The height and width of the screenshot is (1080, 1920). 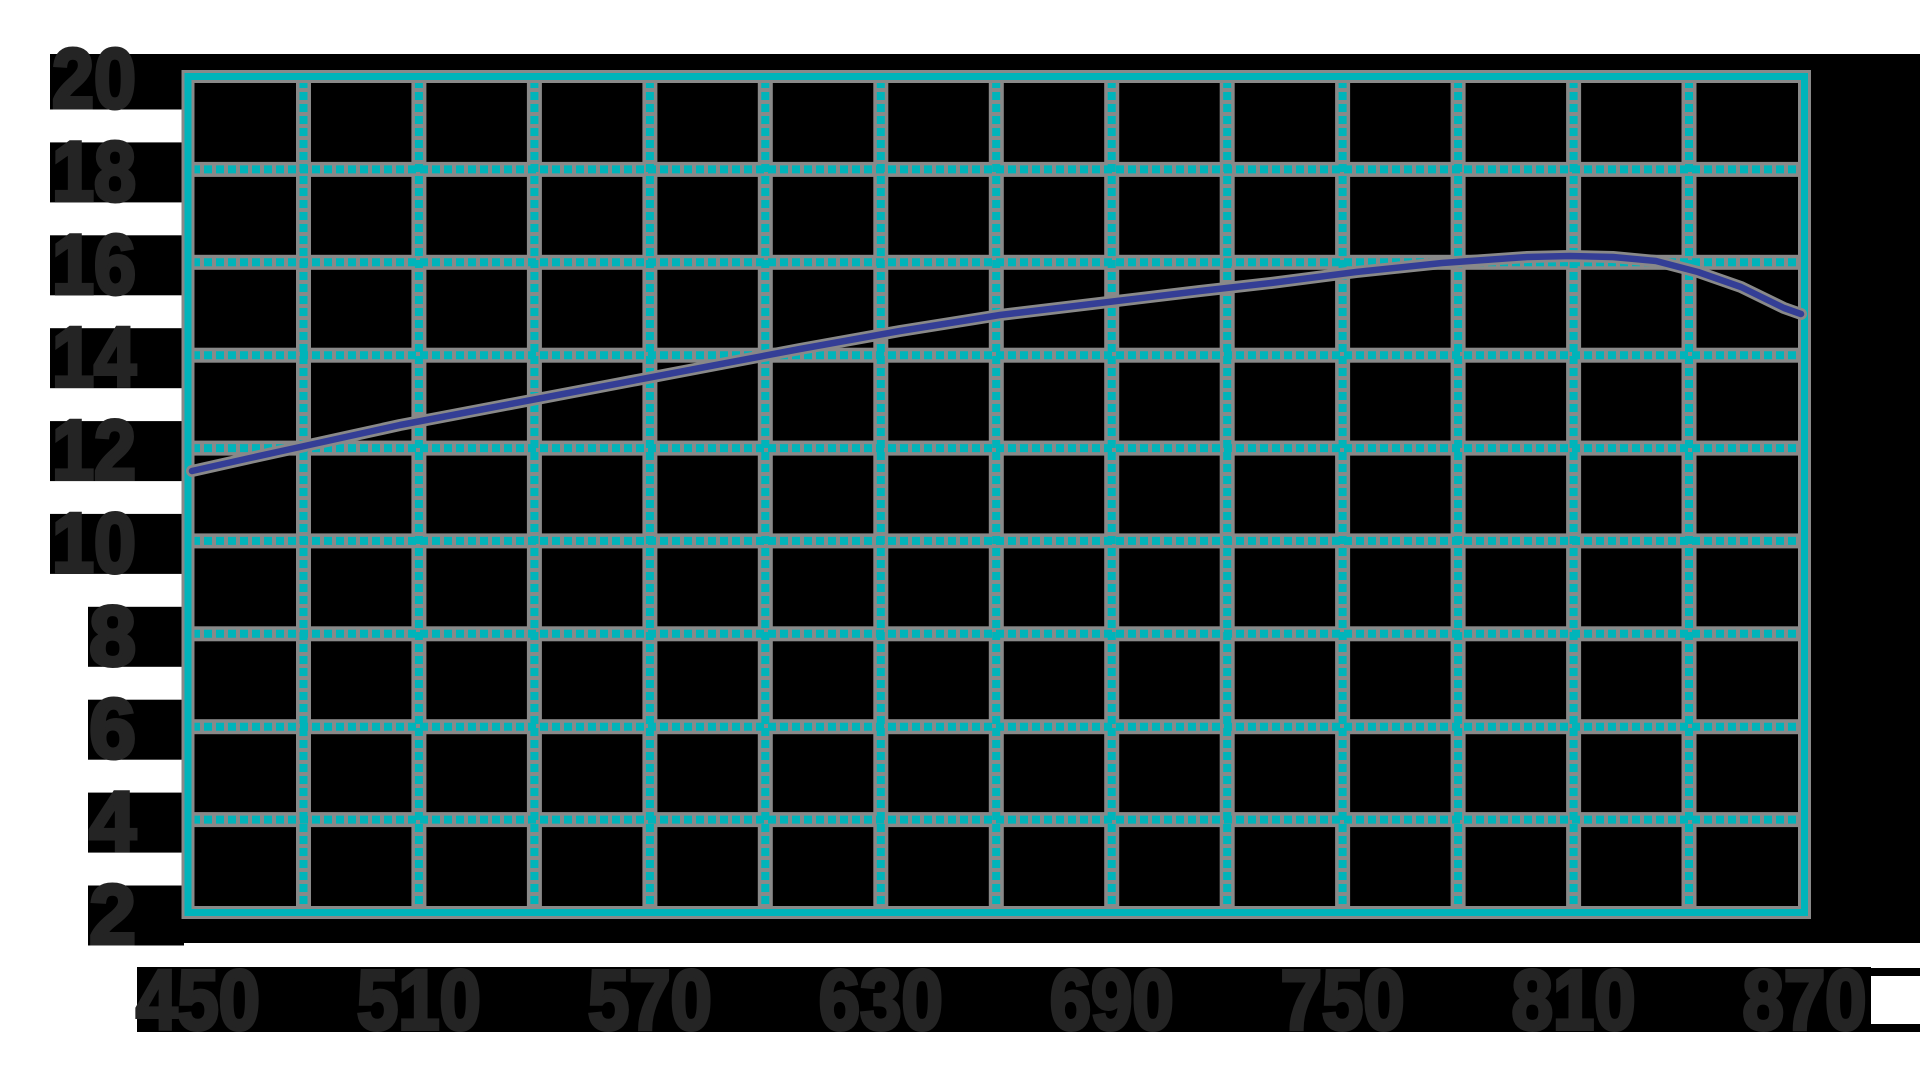 What do you see at coordinates (112, 822) in the screenshot?
I see `svg-text: 4` at bounding box center [112, 822].